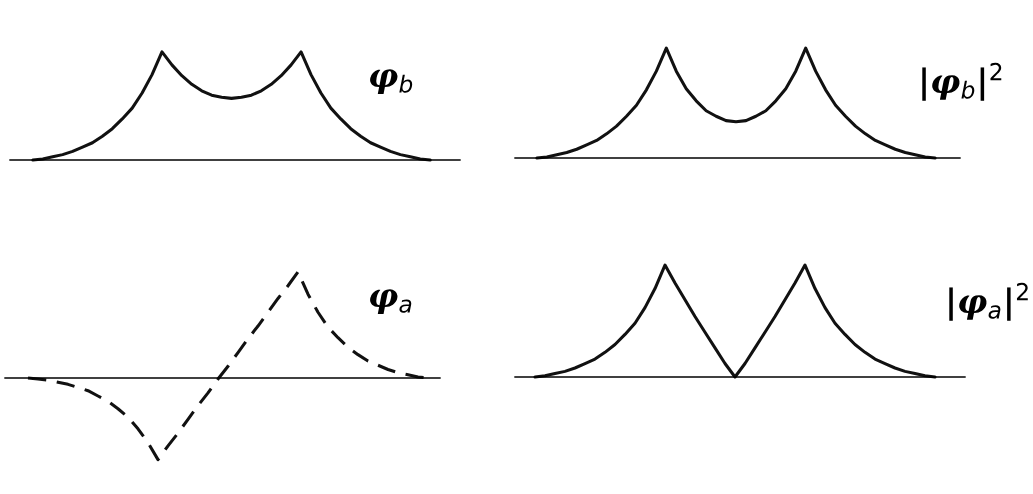 The image size is (1033, 494). What do you see at coordinates (962, 81) in the screenshot?
I see `text: |φ$_{b}$|$^{2}$` at bounding box center [962, 81].